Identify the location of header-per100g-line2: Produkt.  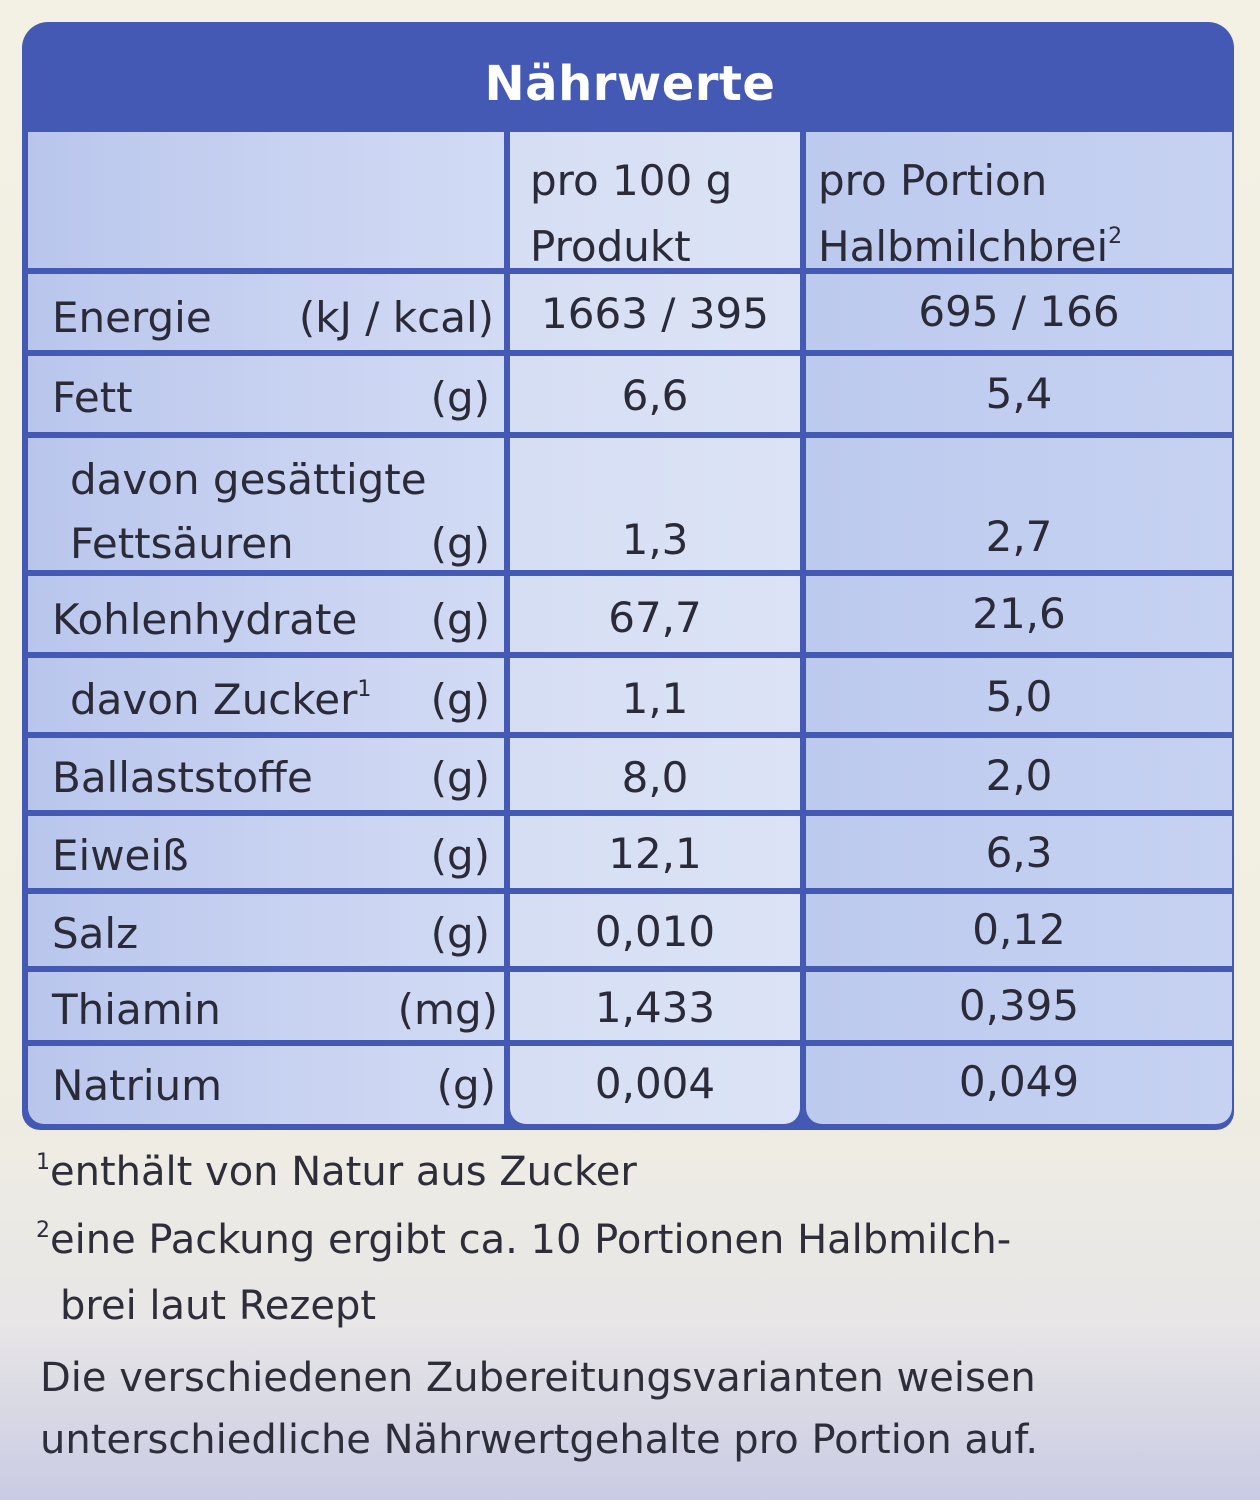
(610, 246).